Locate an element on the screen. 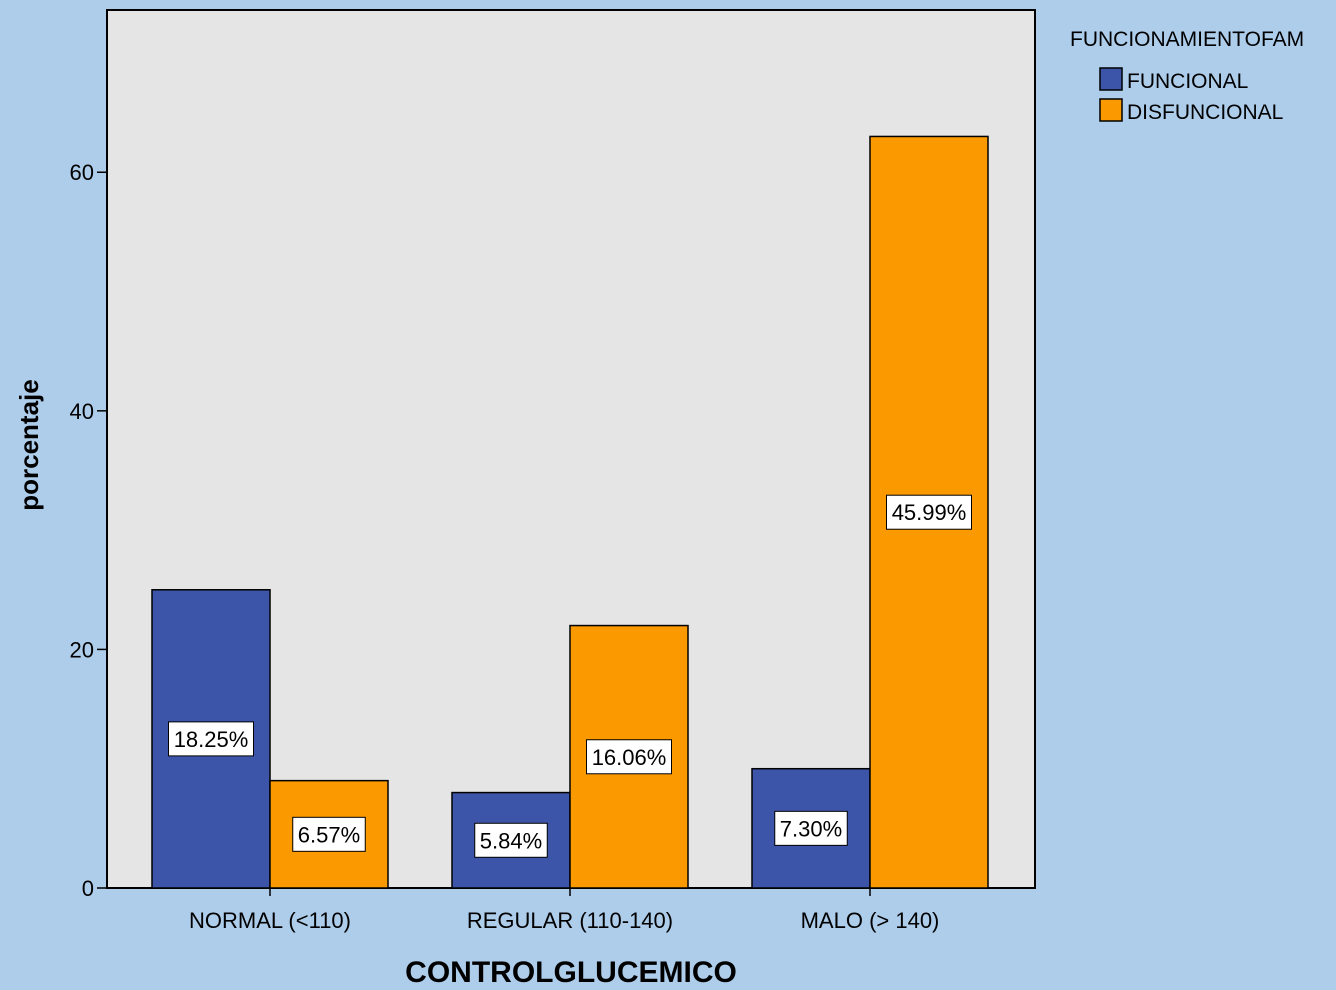 Image resolution: width=1336 pixels, height=990 pixels. data-label: 16.06% is located at coordinates (629, 757).